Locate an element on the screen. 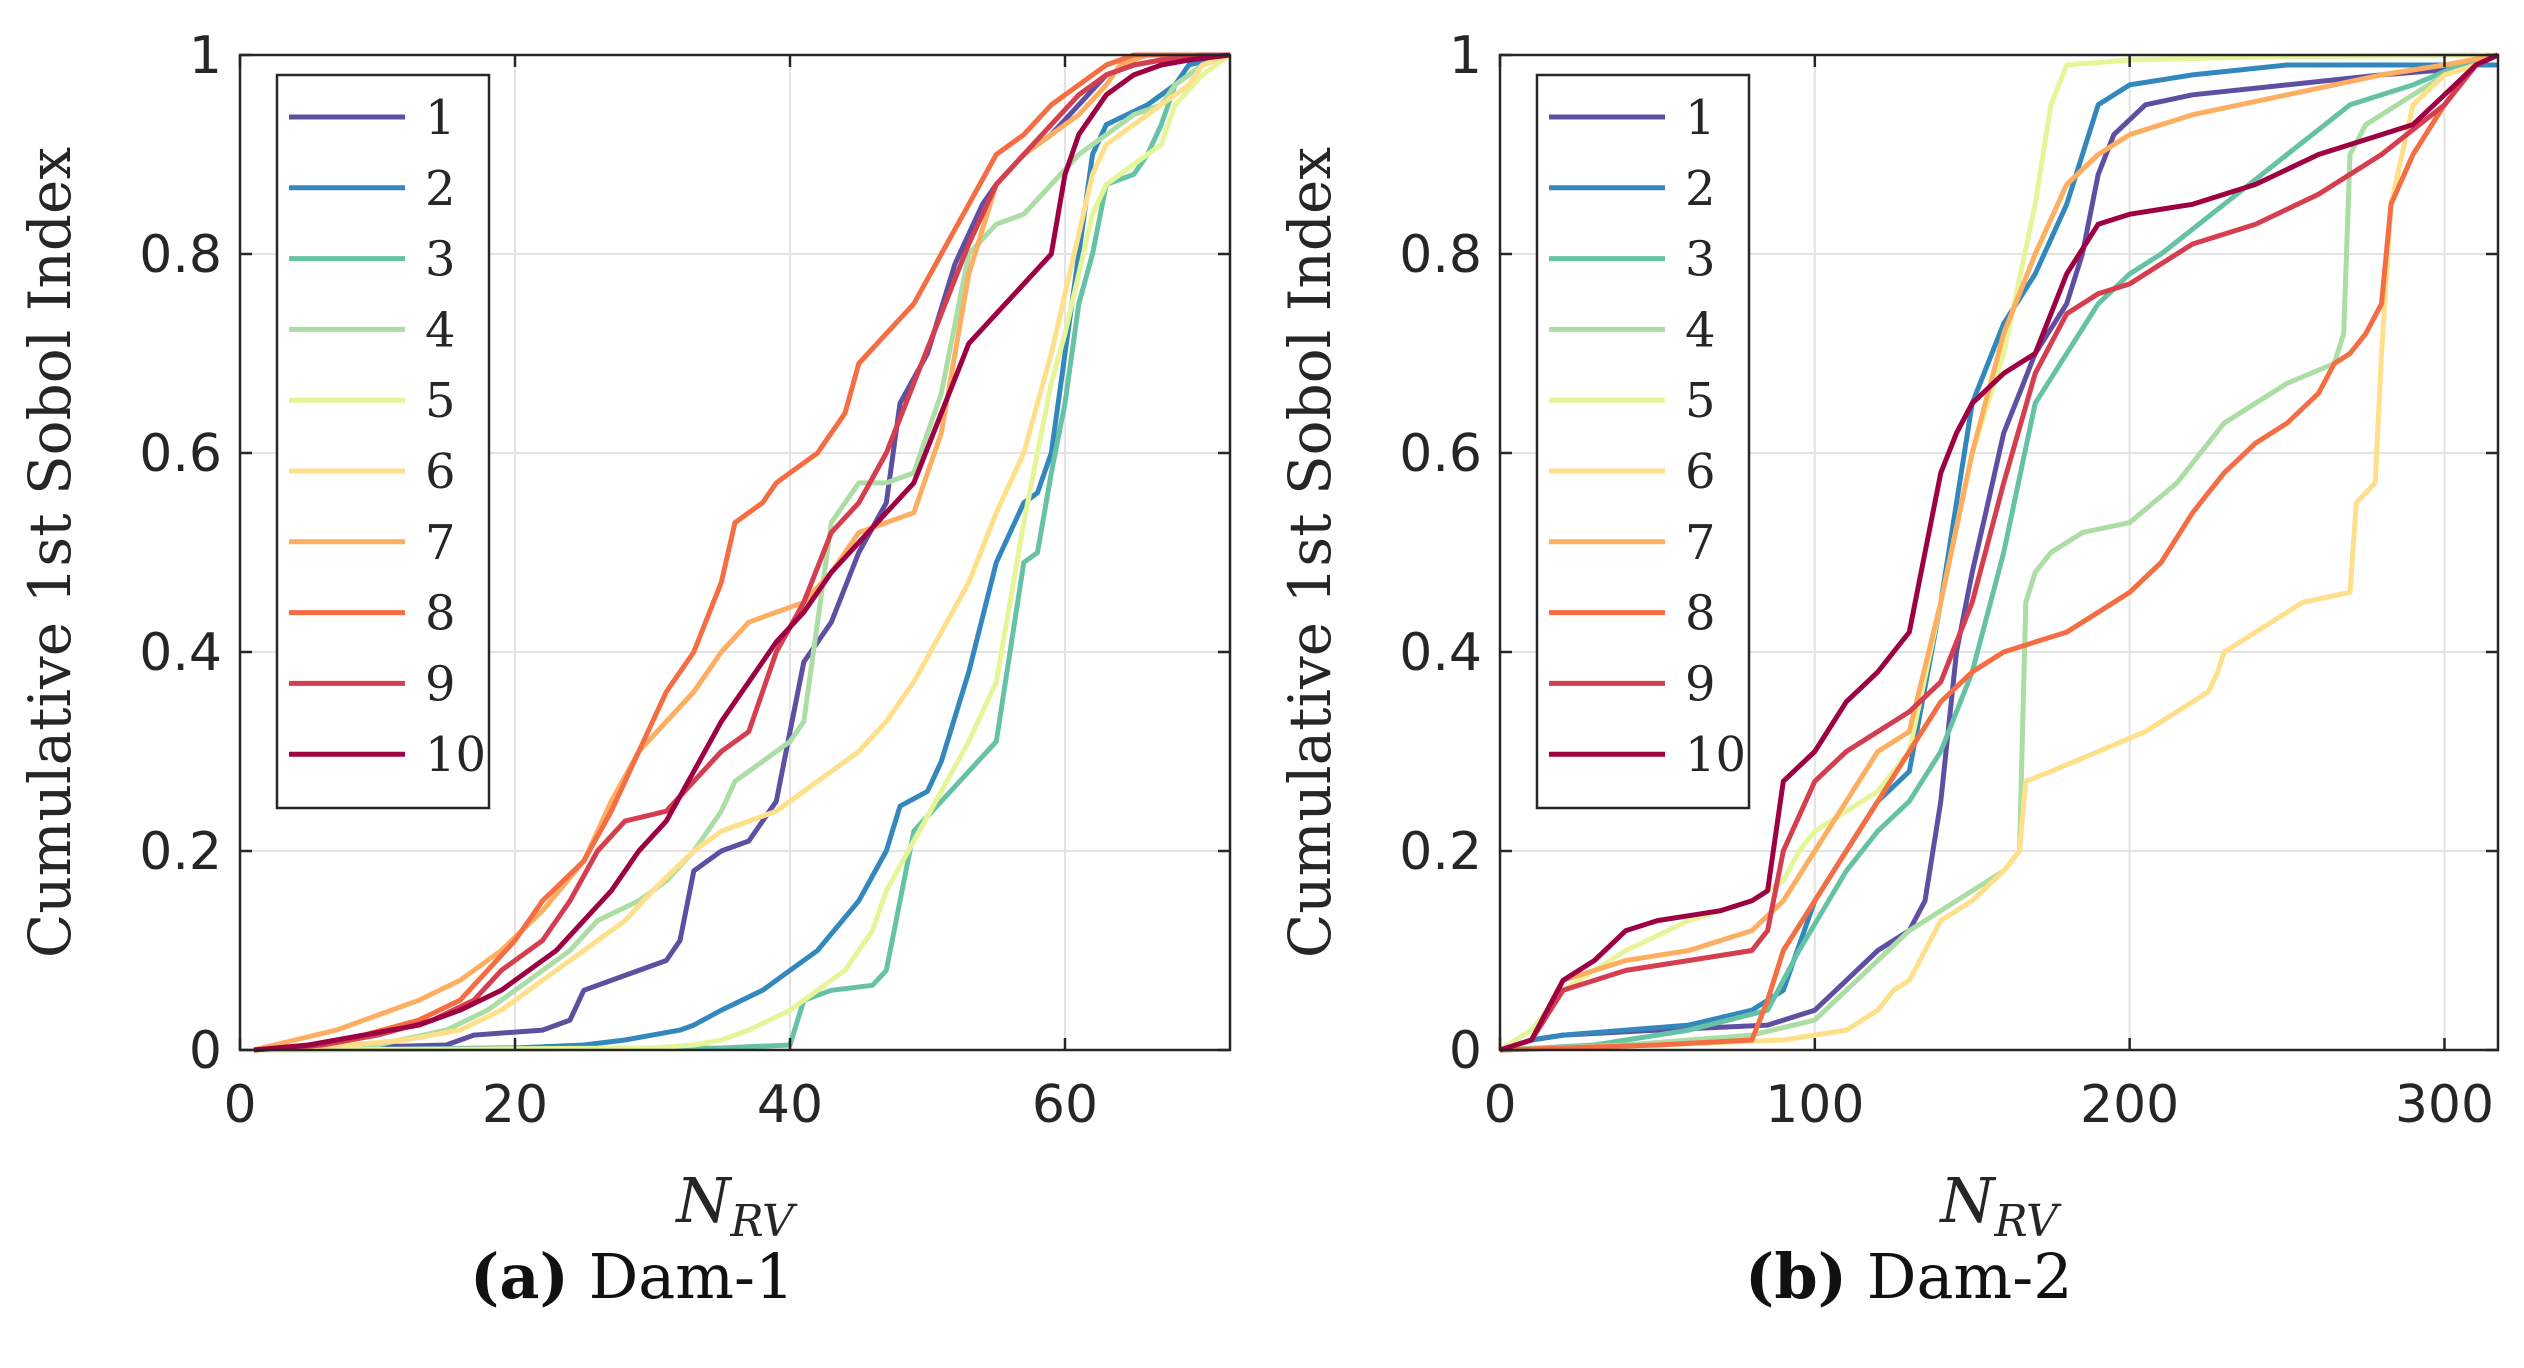 The image size is (2524, 1368). panel-a-ytick-label: 1 is located at coordinates (205, 56).